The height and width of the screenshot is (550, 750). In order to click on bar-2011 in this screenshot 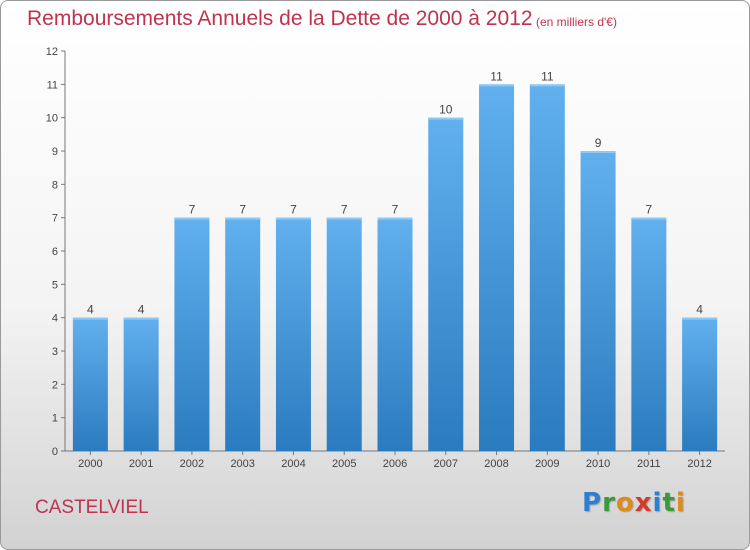, I will do `click(649, 334)`.